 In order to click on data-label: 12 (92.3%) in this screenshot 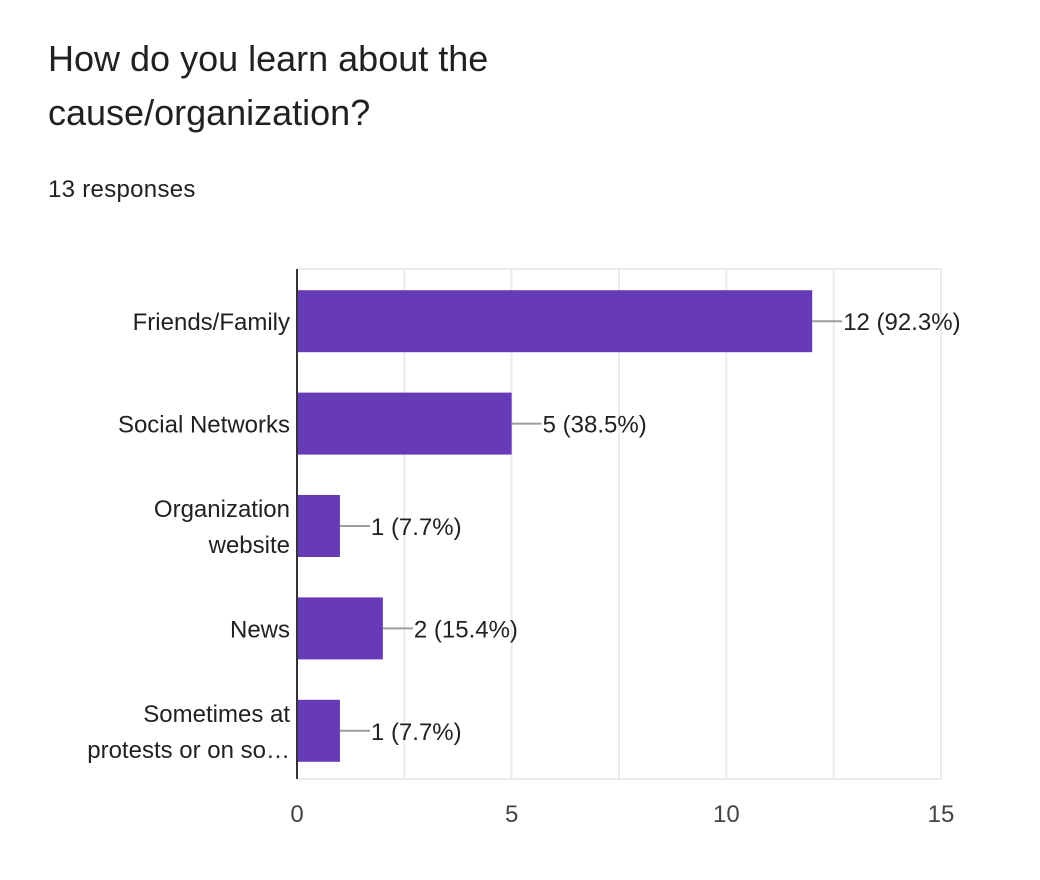, I will do `click(901, 322)`.